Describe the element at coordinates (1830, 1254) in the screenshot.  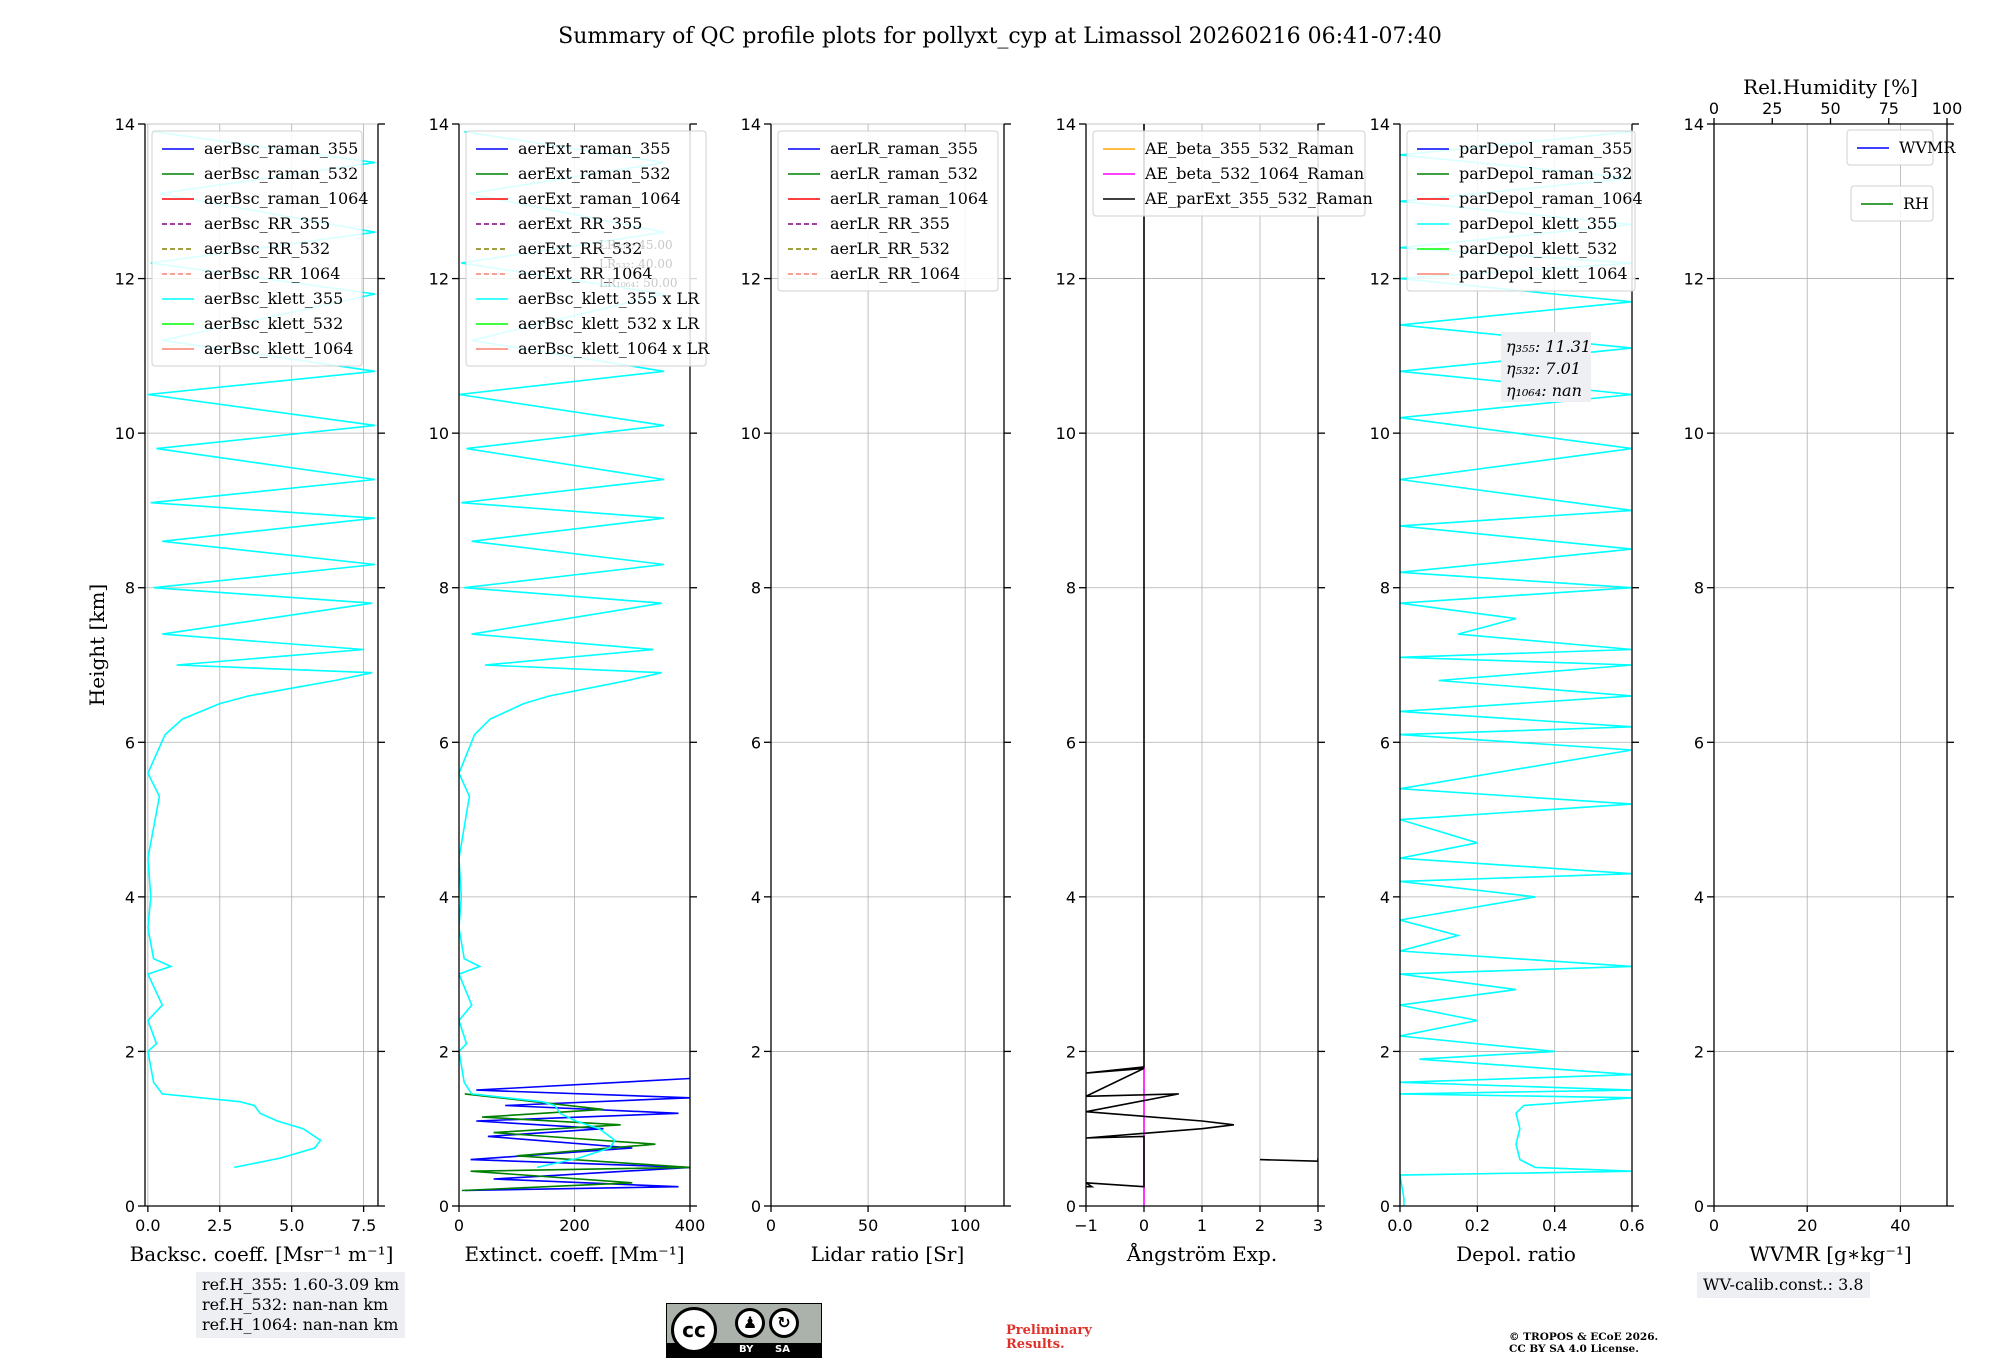
I see `x-axis-label: WVMR [g∗kg⁻¹]` at that location.